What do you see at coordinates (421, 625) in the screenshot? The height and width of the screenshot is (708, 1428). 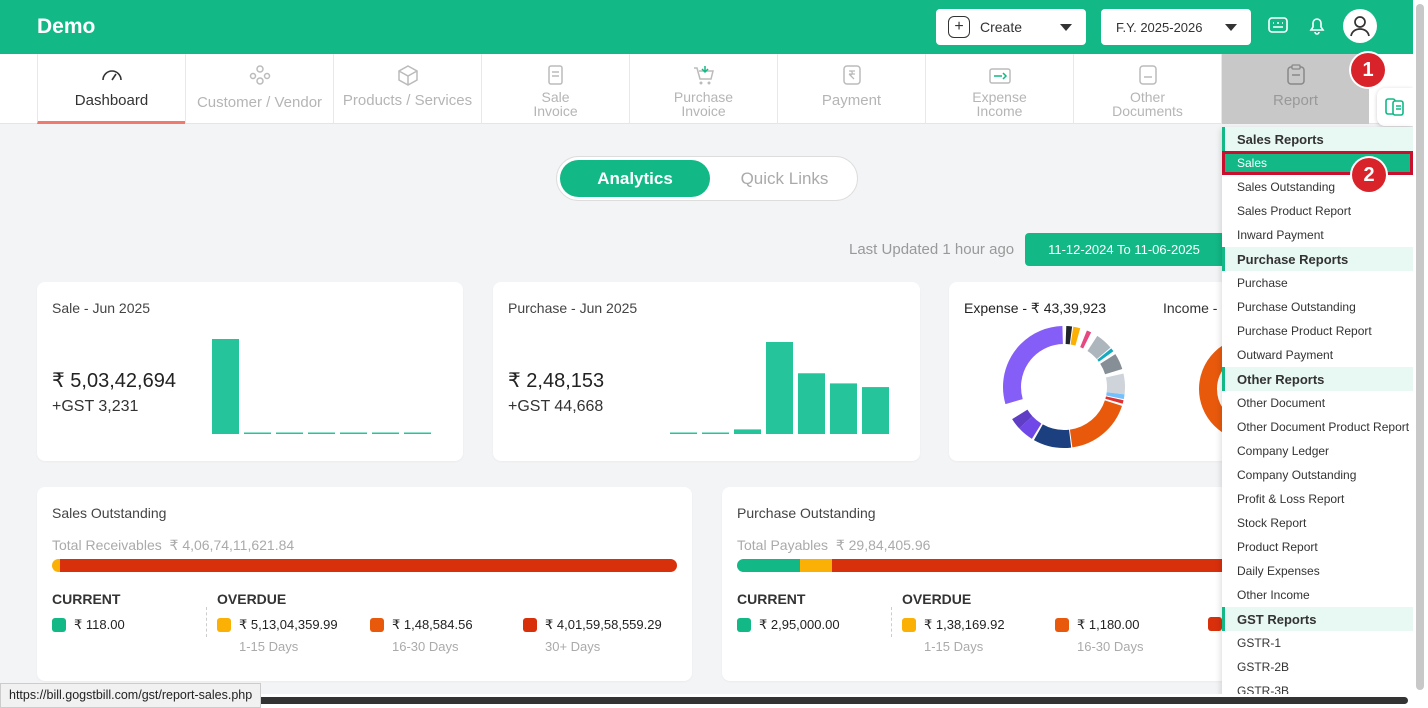 I see `overdue-16-30: ₹ 1,48,584.56` at bounding box center [421, 625].